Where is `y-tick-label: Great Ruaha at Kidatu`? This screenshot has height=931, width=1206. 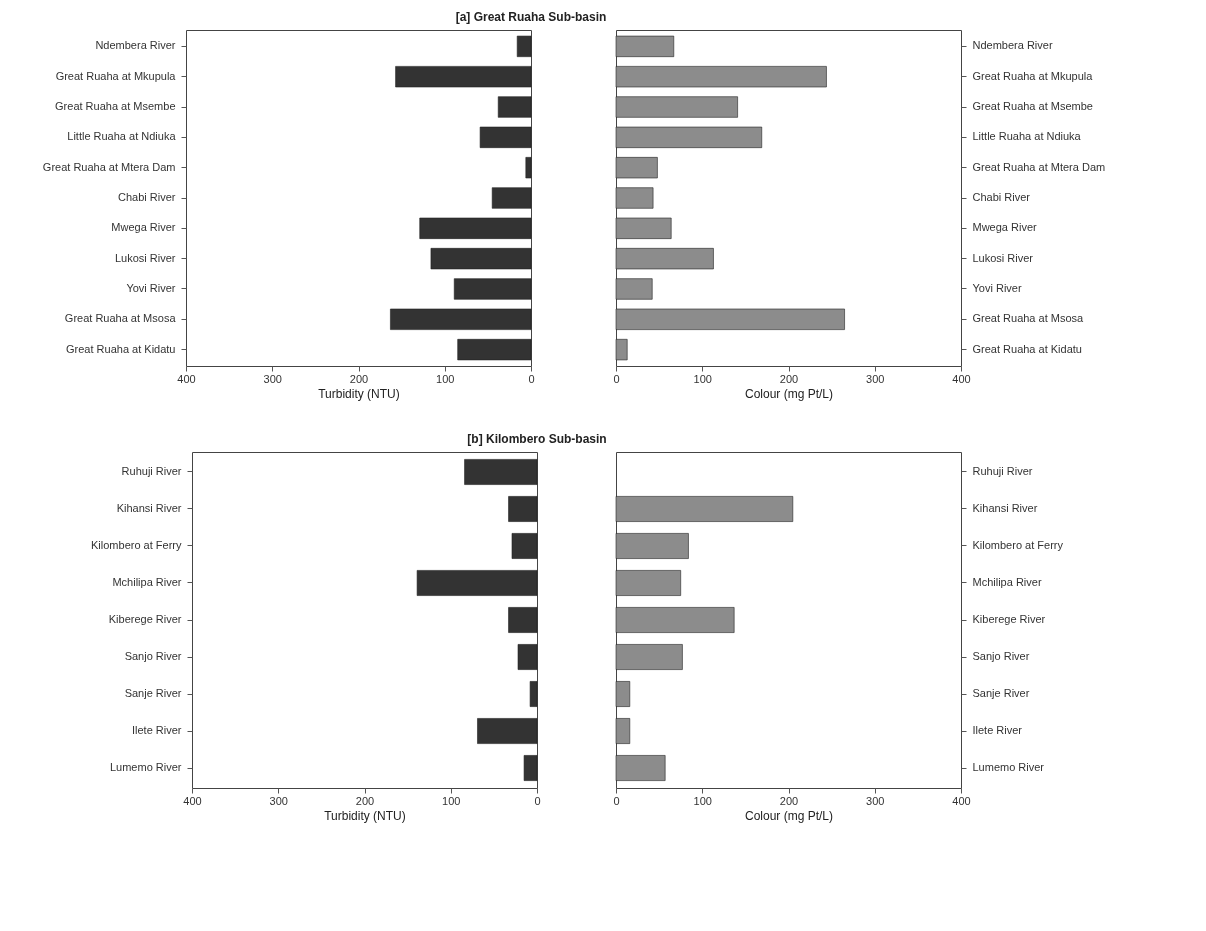 y-tick-label: Great Ruaha at Kidatu is located at coordinates (121, 348).